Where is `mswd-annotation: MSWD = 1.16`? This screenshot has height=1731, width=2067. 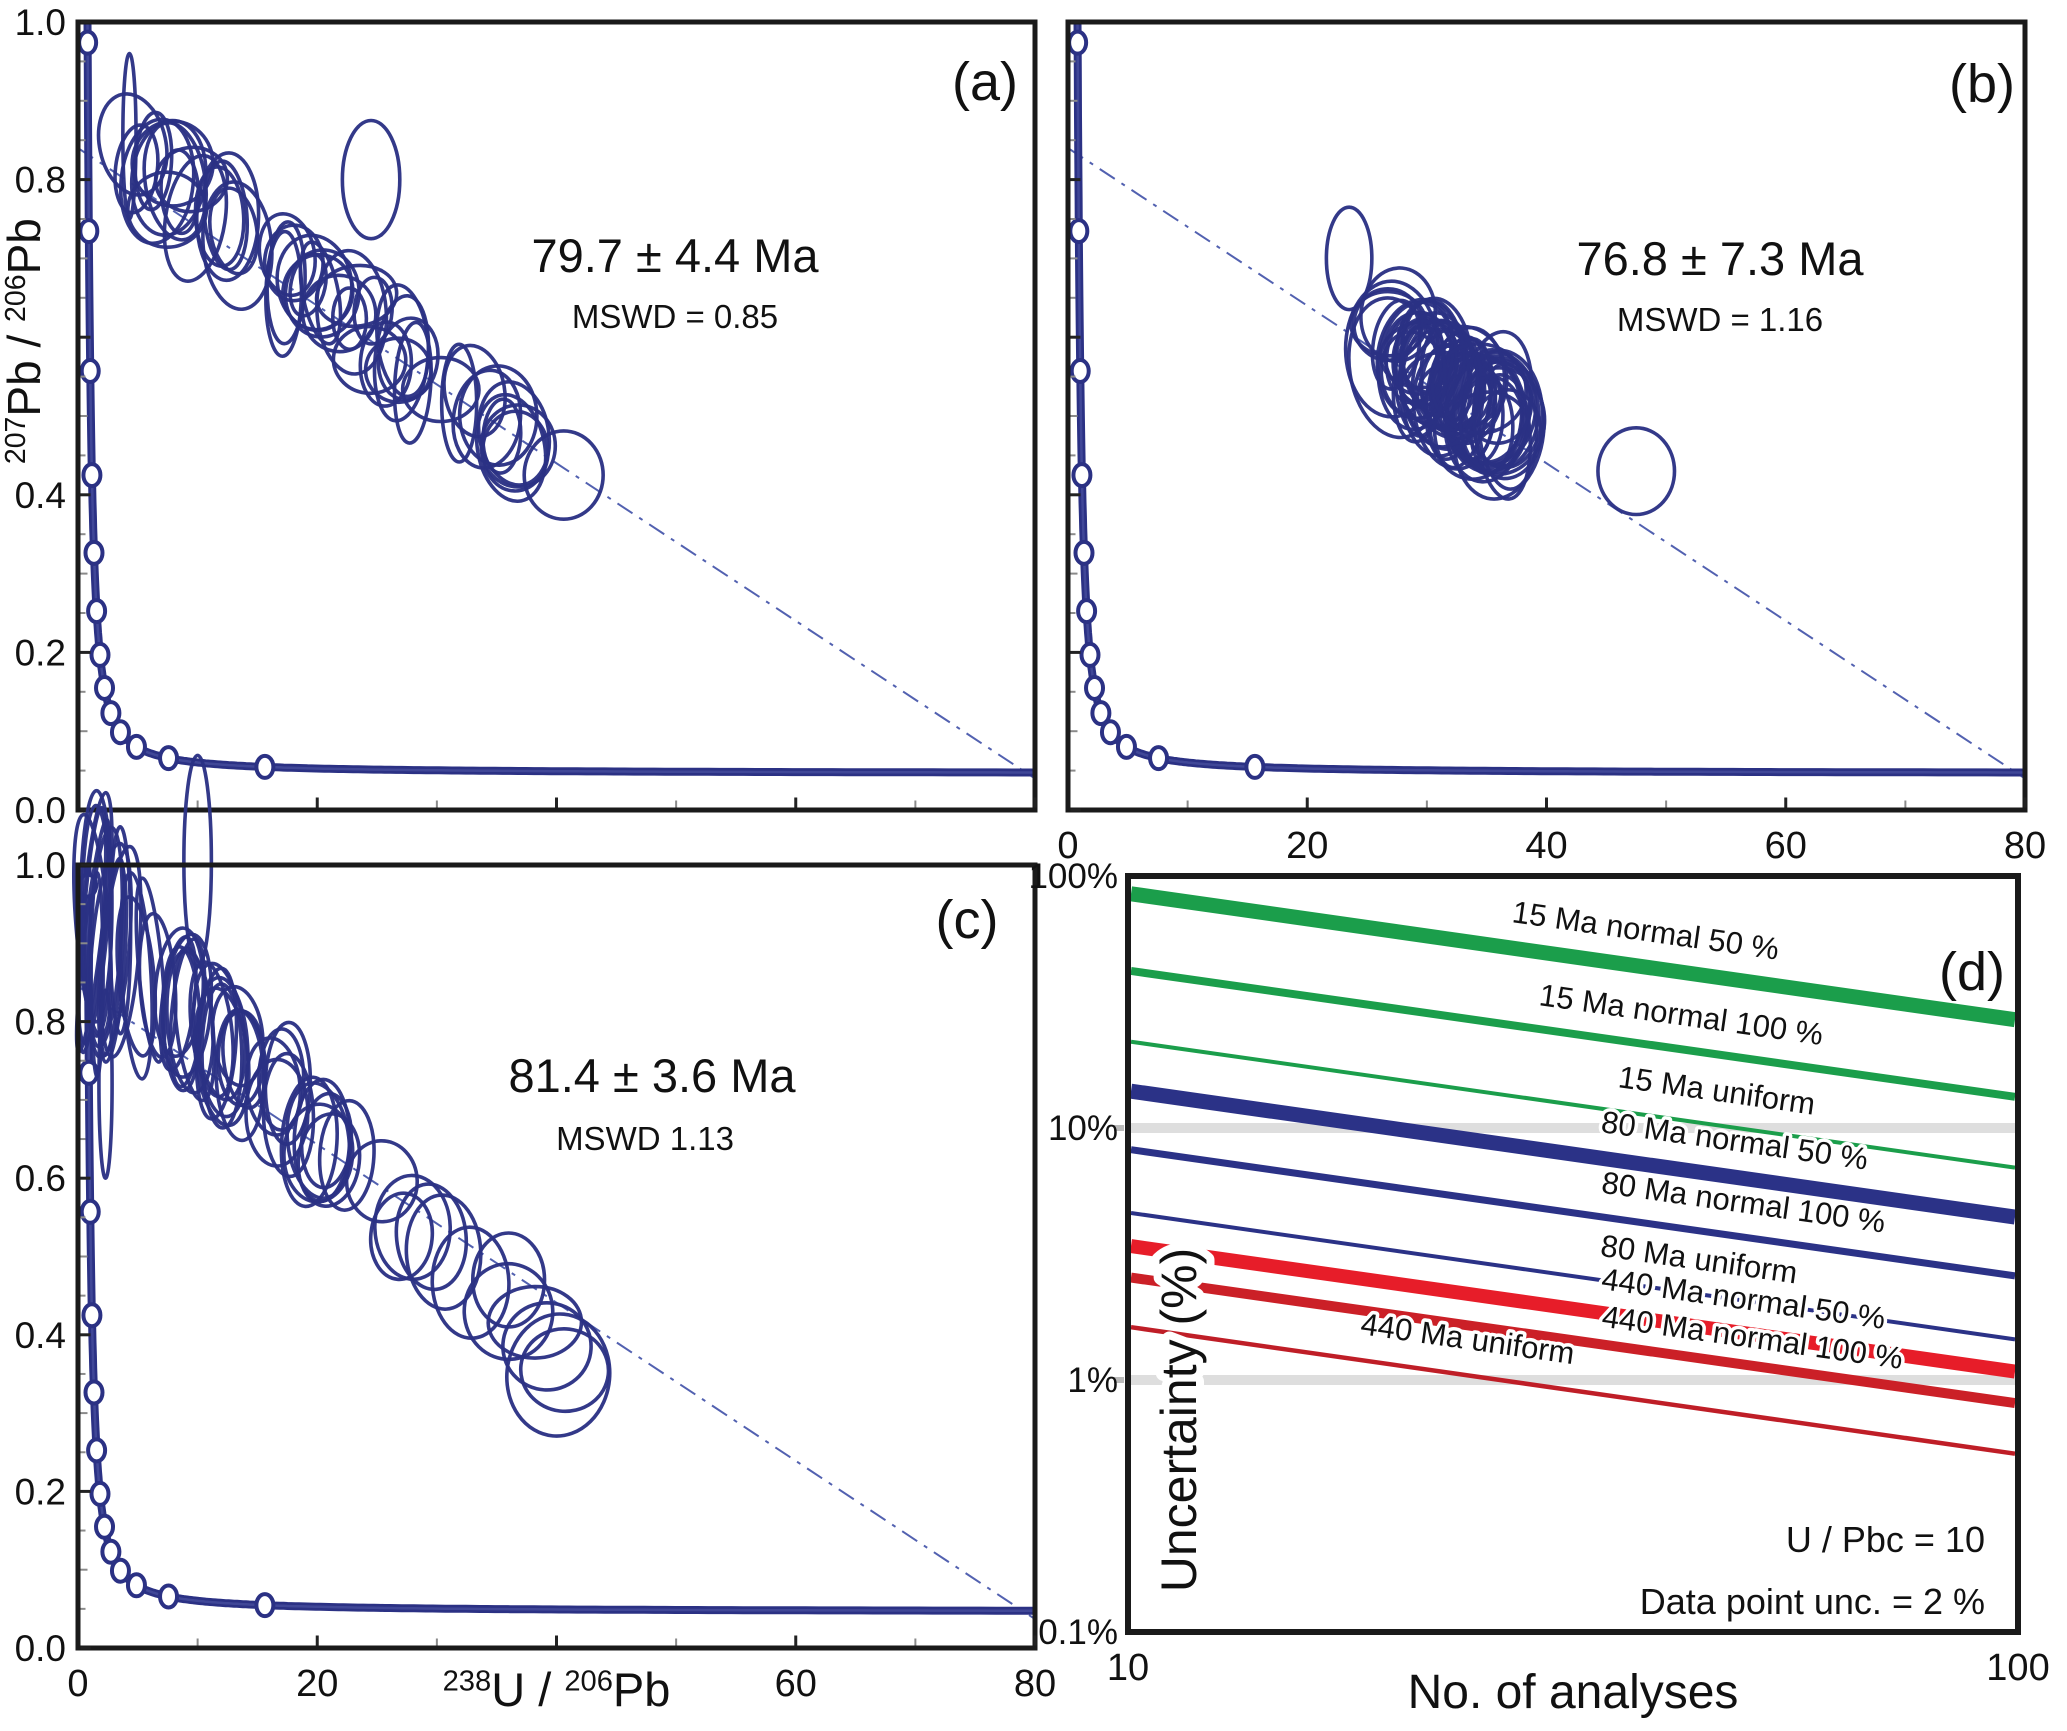 mswd-annotation: MSWD = 1.16 is located at coordinates (1720, 319).